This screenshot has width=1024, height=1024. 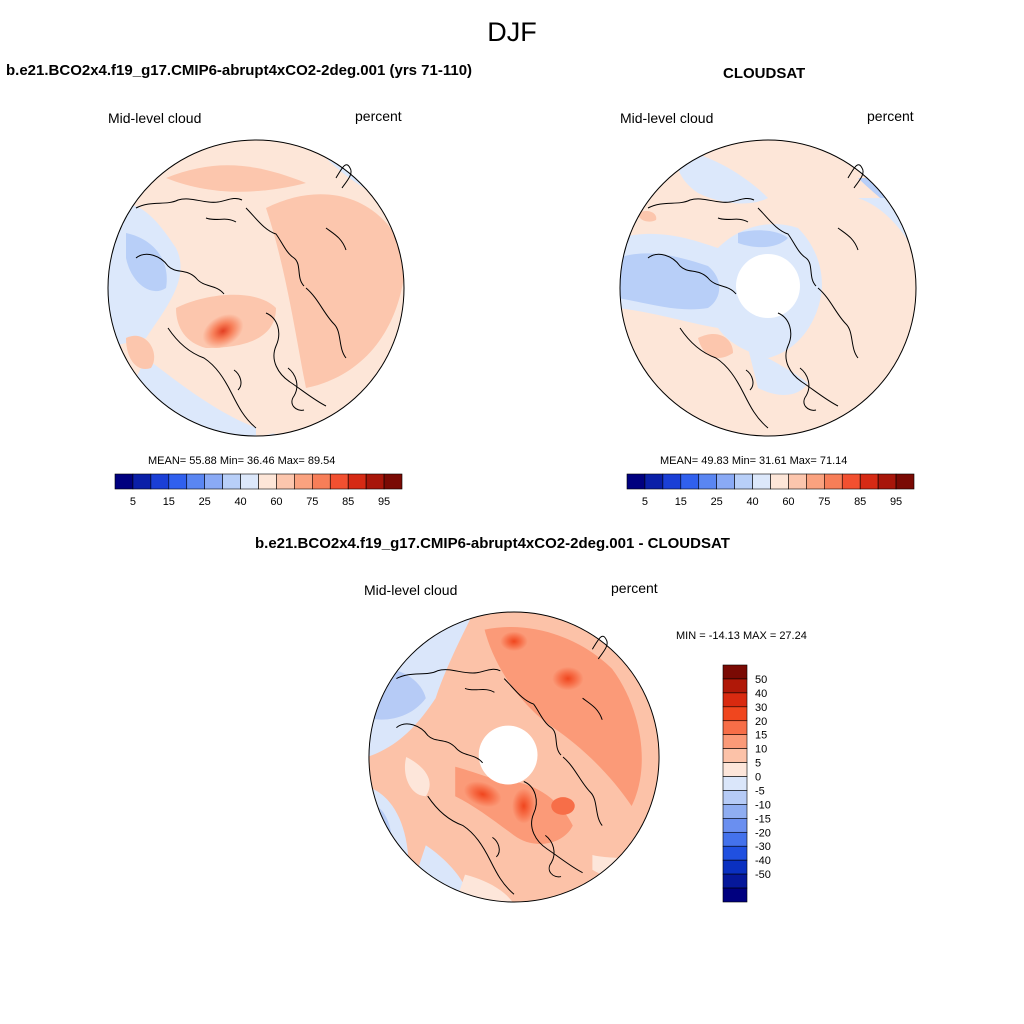 What do you see at coordinates (890, 116) in the screenshot?
I see `panel-2-units-label: percent` at bounding box center [890, 116].